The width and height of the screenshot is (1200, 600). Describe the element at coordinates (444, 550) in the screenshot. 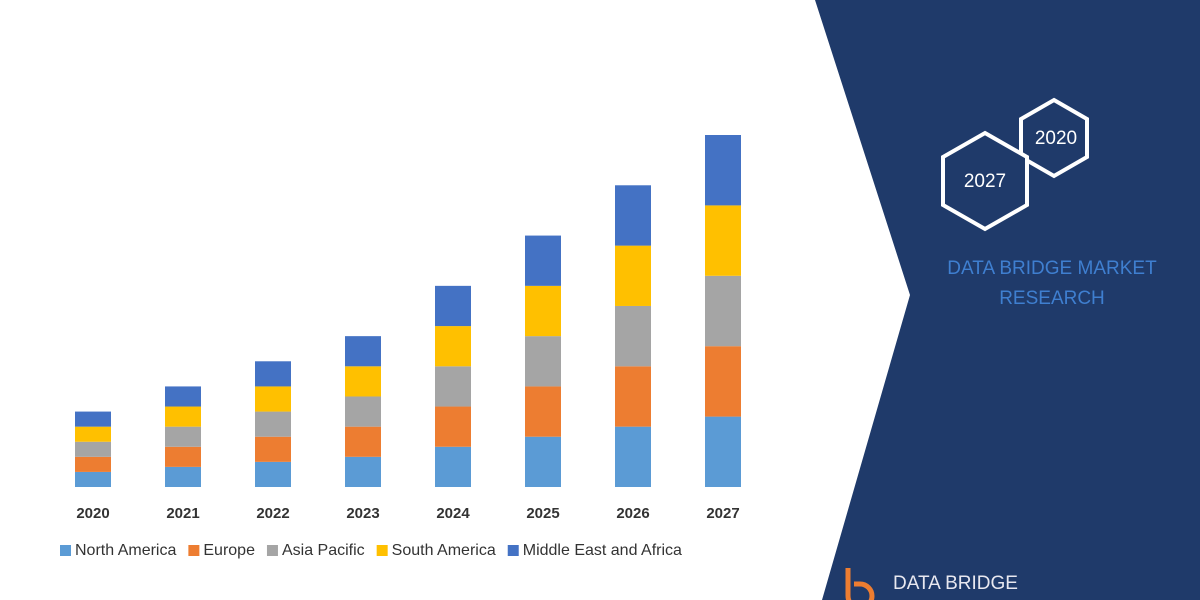

I see `legend-label: South America` at that location.